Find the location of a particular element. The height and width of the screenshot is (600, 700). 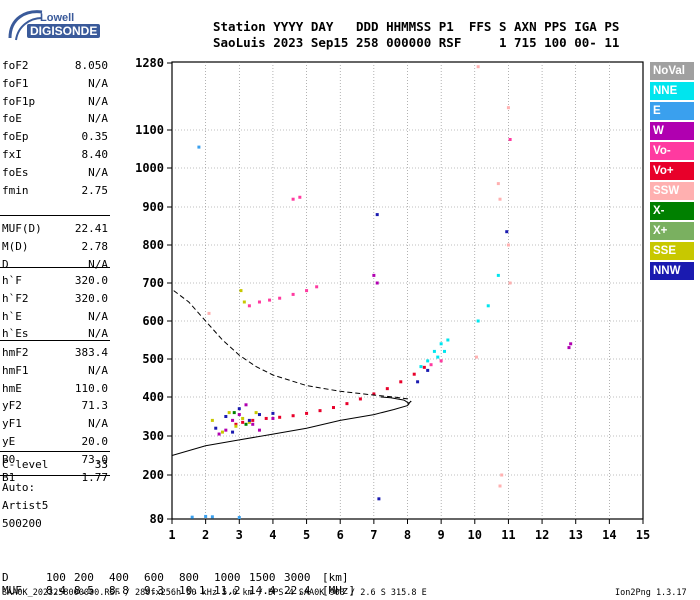

param-row: hmE 110.0 is located at coordinates (55, 389).